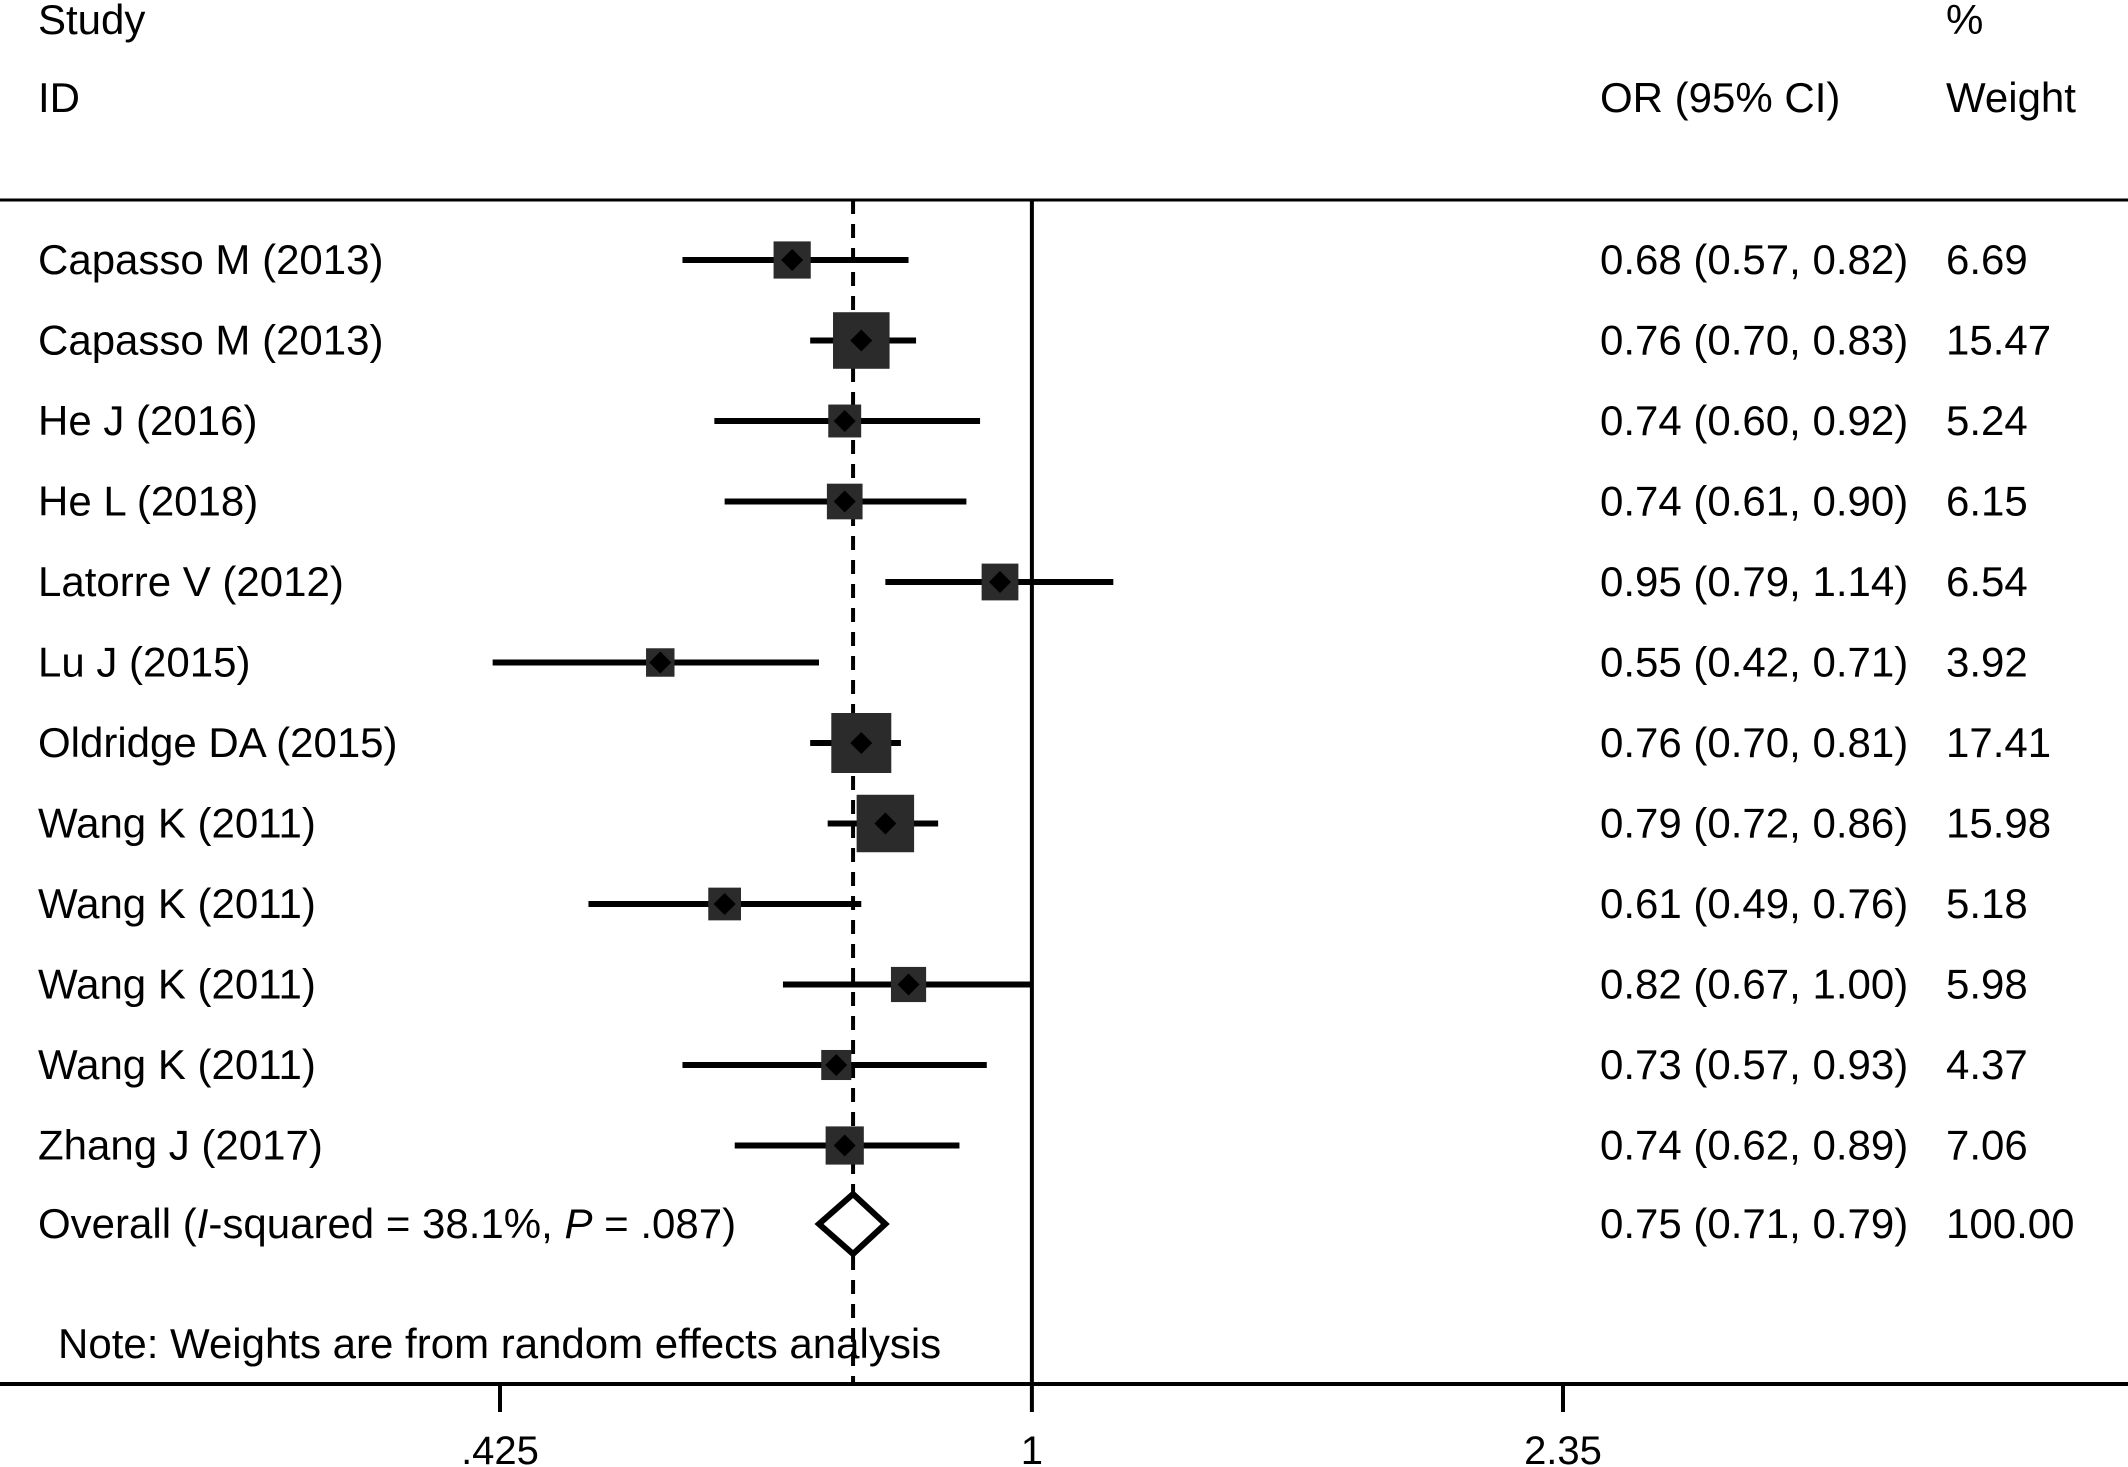  What do you see at coordinates (1987, 581) in the screenshot?
I see `weight-text: 6.54` at bounding box center [1987, 581].